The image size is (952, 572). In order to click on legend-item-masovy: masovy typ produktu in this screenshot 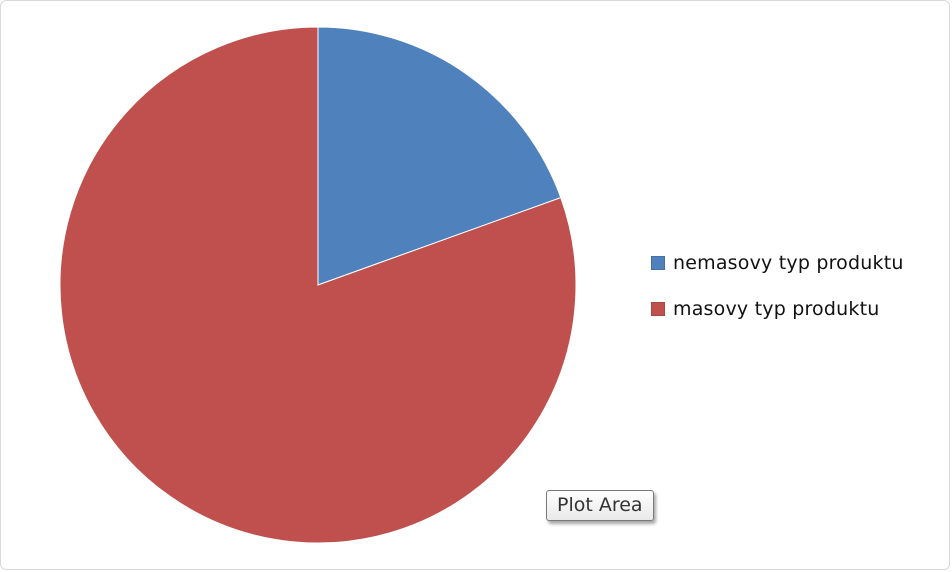, I will do `click(777, 309)`.